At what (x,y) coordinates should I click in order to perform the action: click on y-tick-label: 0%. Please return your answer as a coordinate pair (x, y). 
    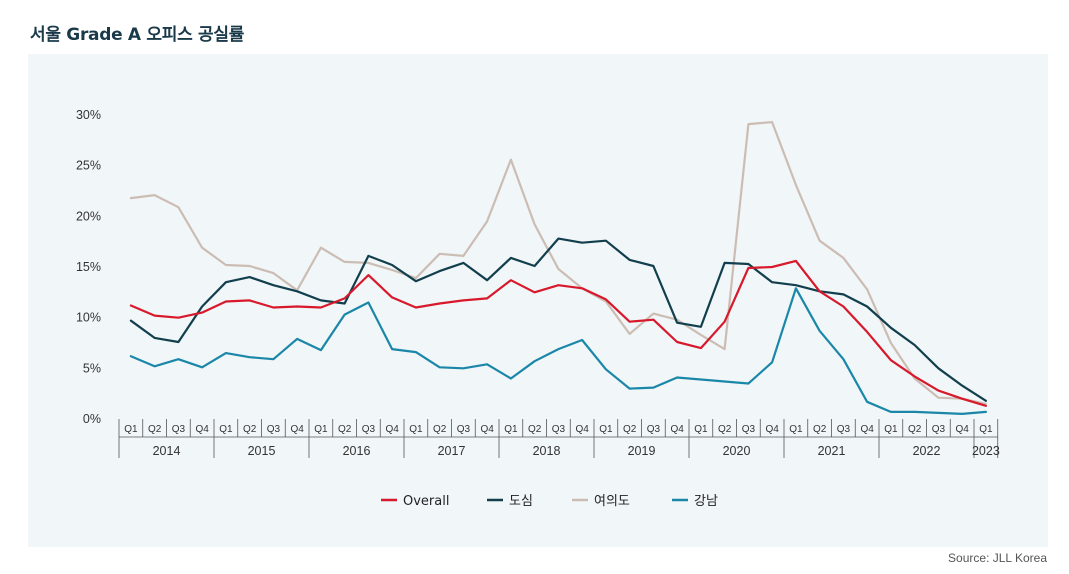
    Looking at the image, I should click on (92, 419).